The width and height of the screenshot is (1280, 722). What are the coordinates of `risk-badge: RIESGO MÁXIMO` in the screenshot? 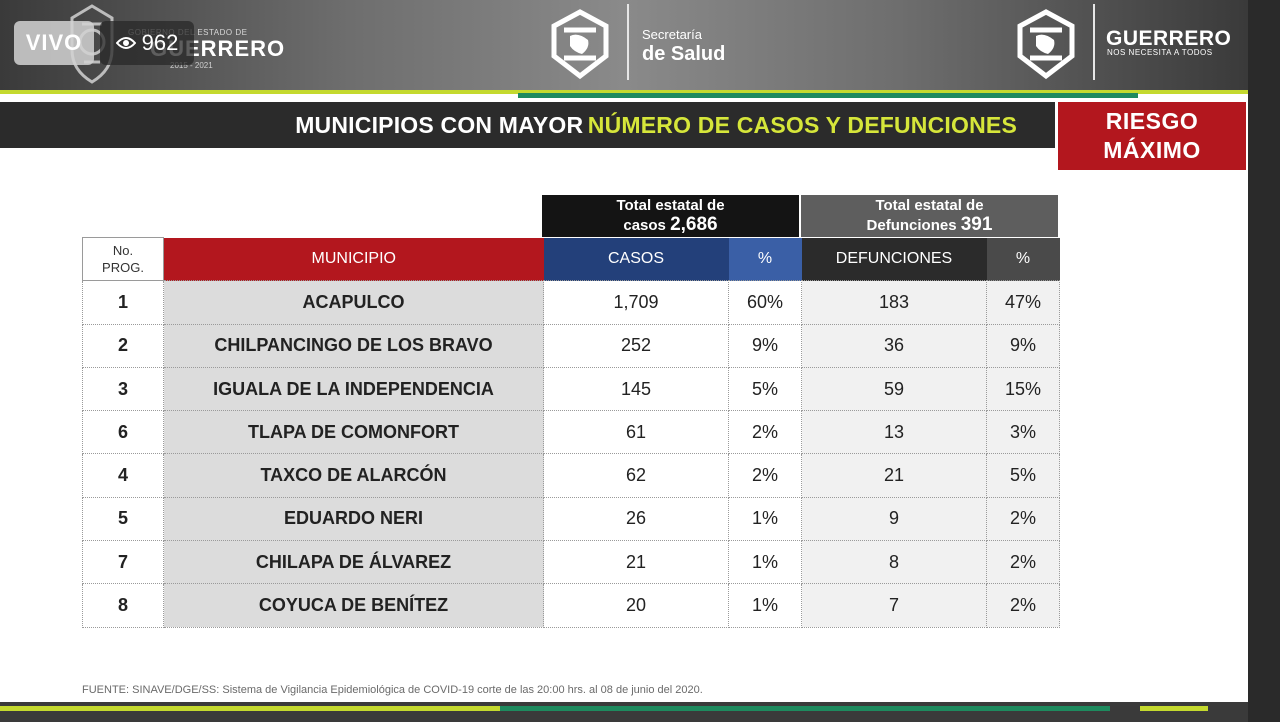 It's located at (1152, 136).